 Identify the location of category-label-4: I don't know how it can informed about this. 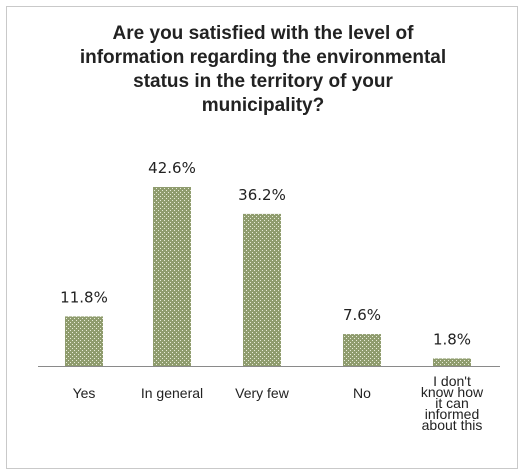
(452, 403).